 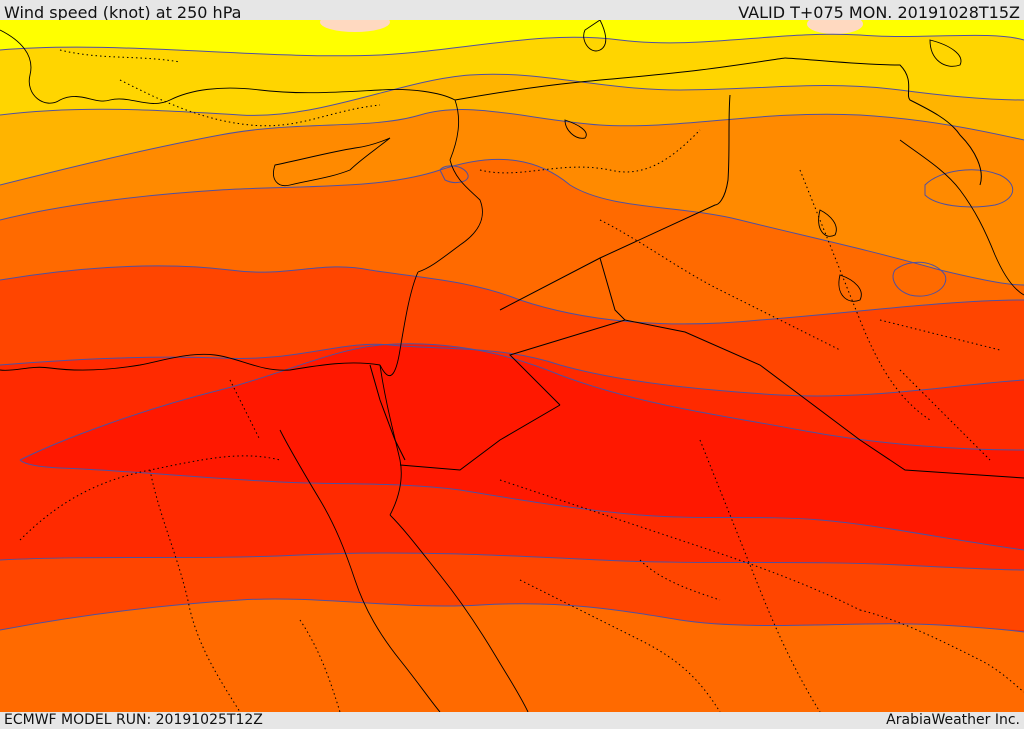 What do you see at coordinates (512, 591) in the screenshot?
I see `band-5-south` at bounding box center [512, 591].